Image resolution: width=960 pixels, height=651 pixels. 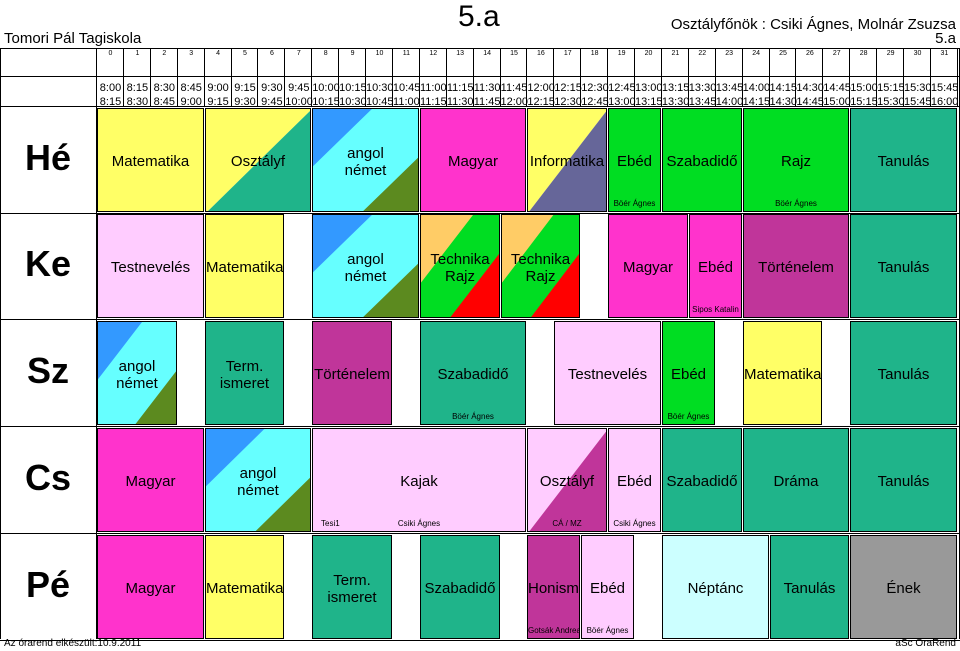 What do you see at coordinates (245, 88) in the screenshot?
I see `period-start-time: 9:15` at bounding box center [245, 88].